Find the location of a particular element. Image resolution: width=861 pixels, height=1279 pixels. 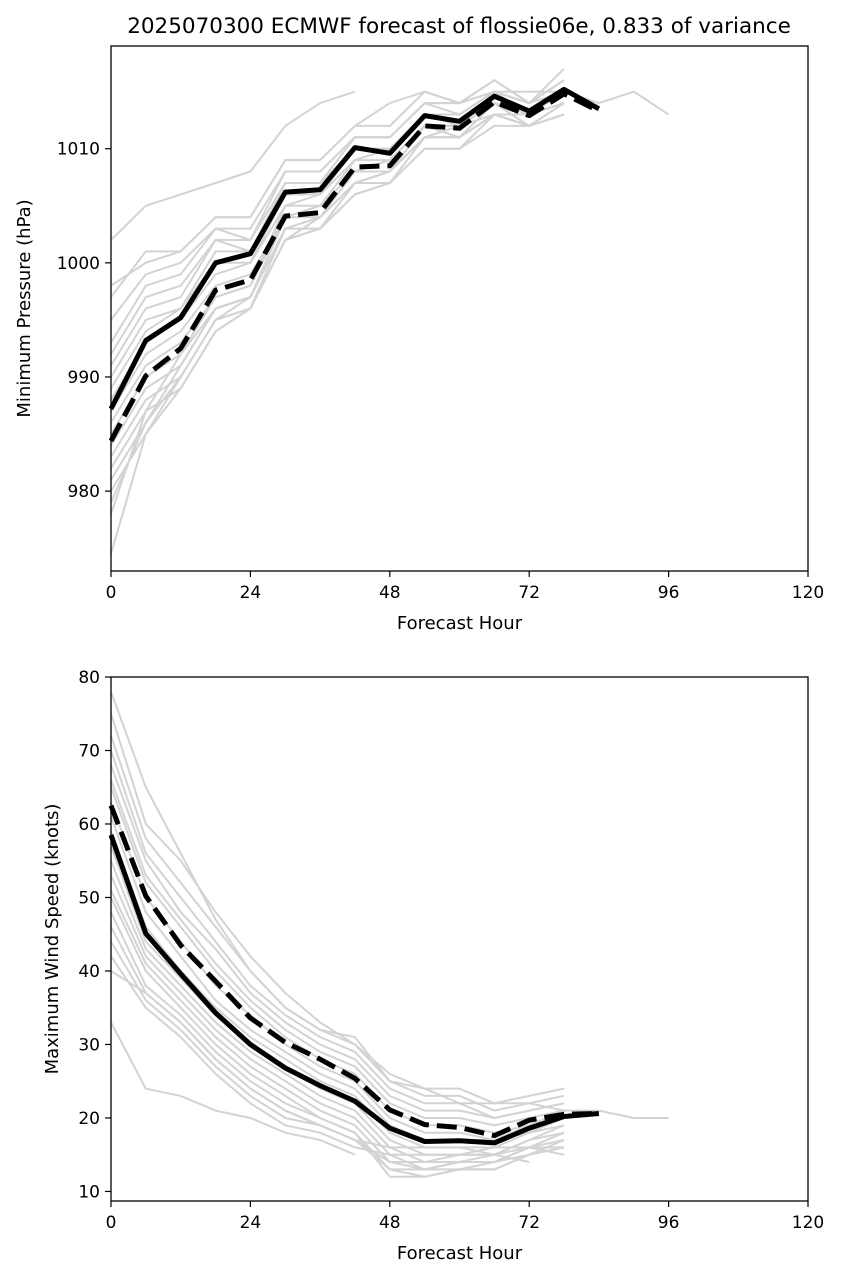

wind-dashed-line is located at coordinates (353, 971).